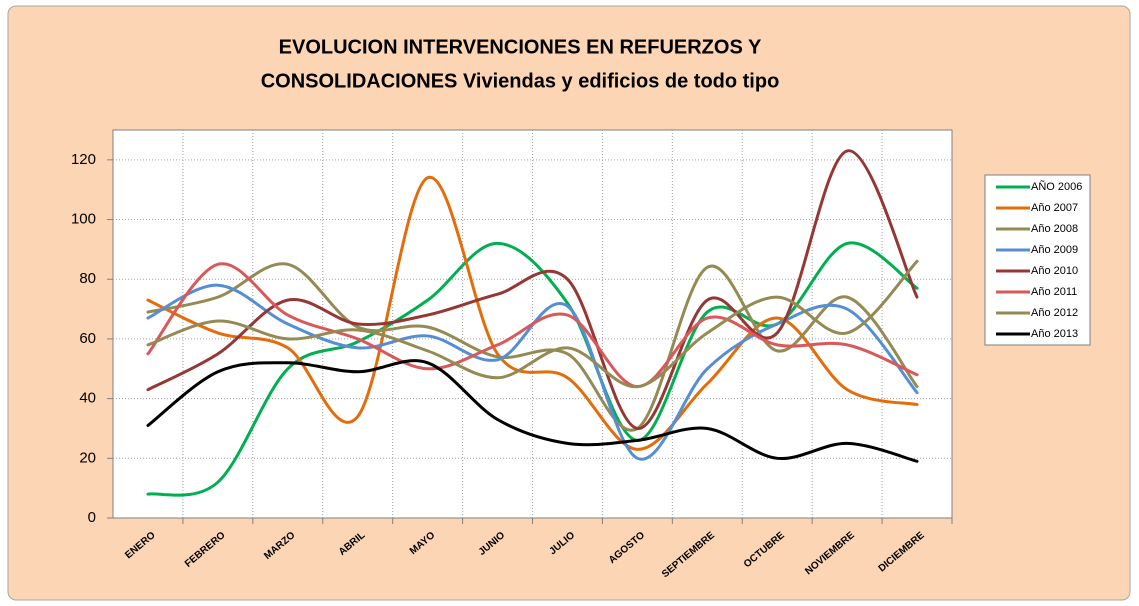 This screenshot has height=606, width=1139. What do you see at coordinates (87, 338) in the screenshot?
I see `y-tick-label: 60` at bounding box center [87, 338].